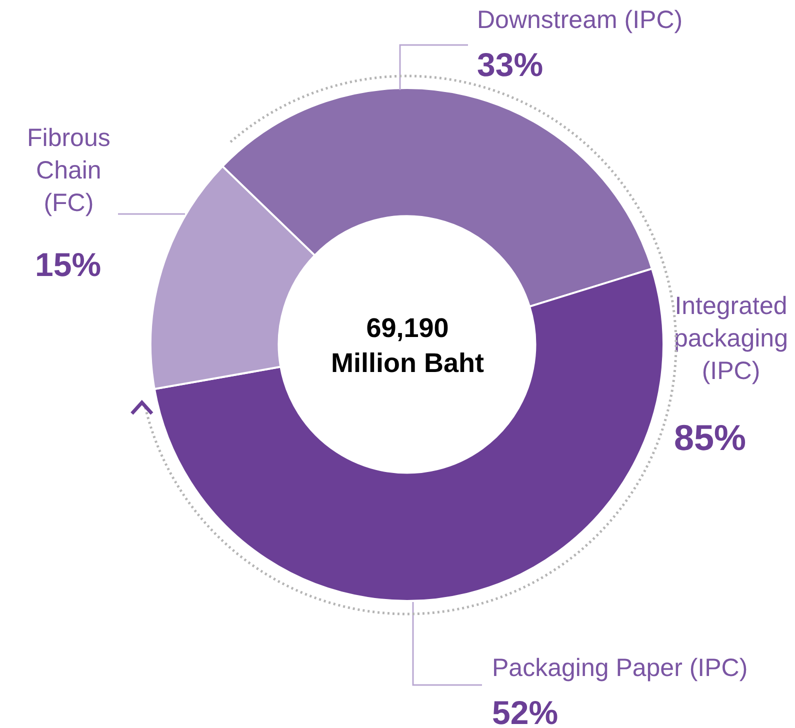 This screenshot has height=728, width=795. I want to click on data-label: 15%, so click(68, 264).